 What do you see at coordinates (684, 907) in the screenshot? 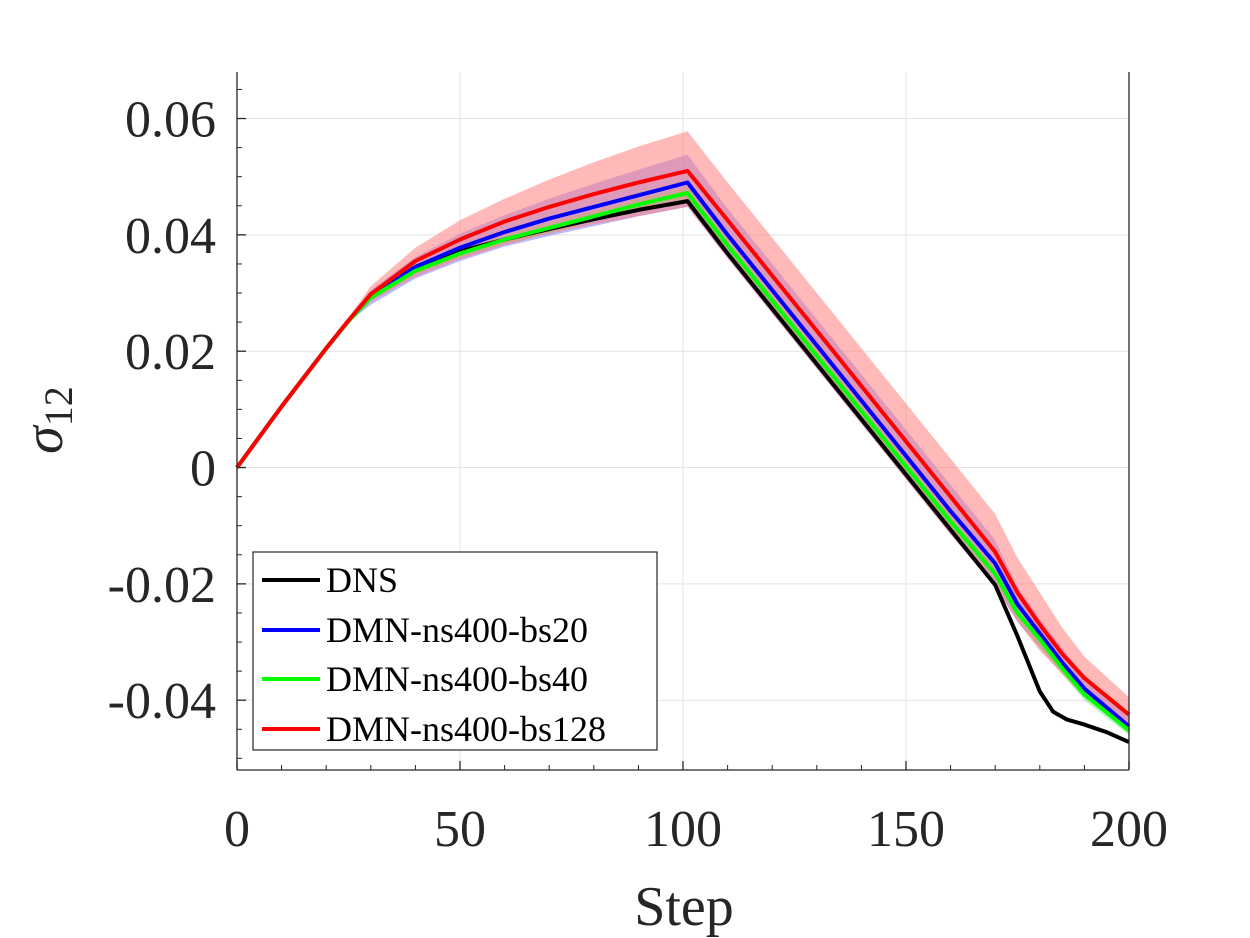
I see `x-axis-title: Step` at bounding box center [684, 907].